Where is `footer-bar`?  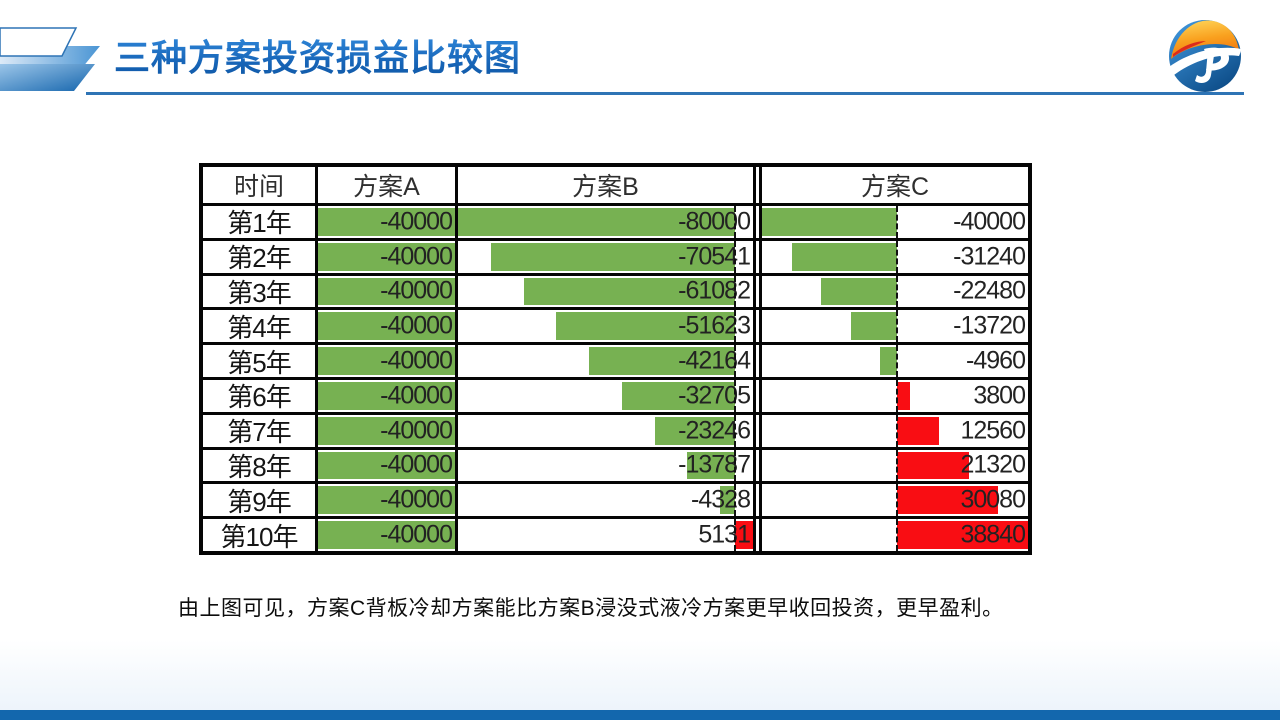
footer-bar is located at coordinates (640, 715).